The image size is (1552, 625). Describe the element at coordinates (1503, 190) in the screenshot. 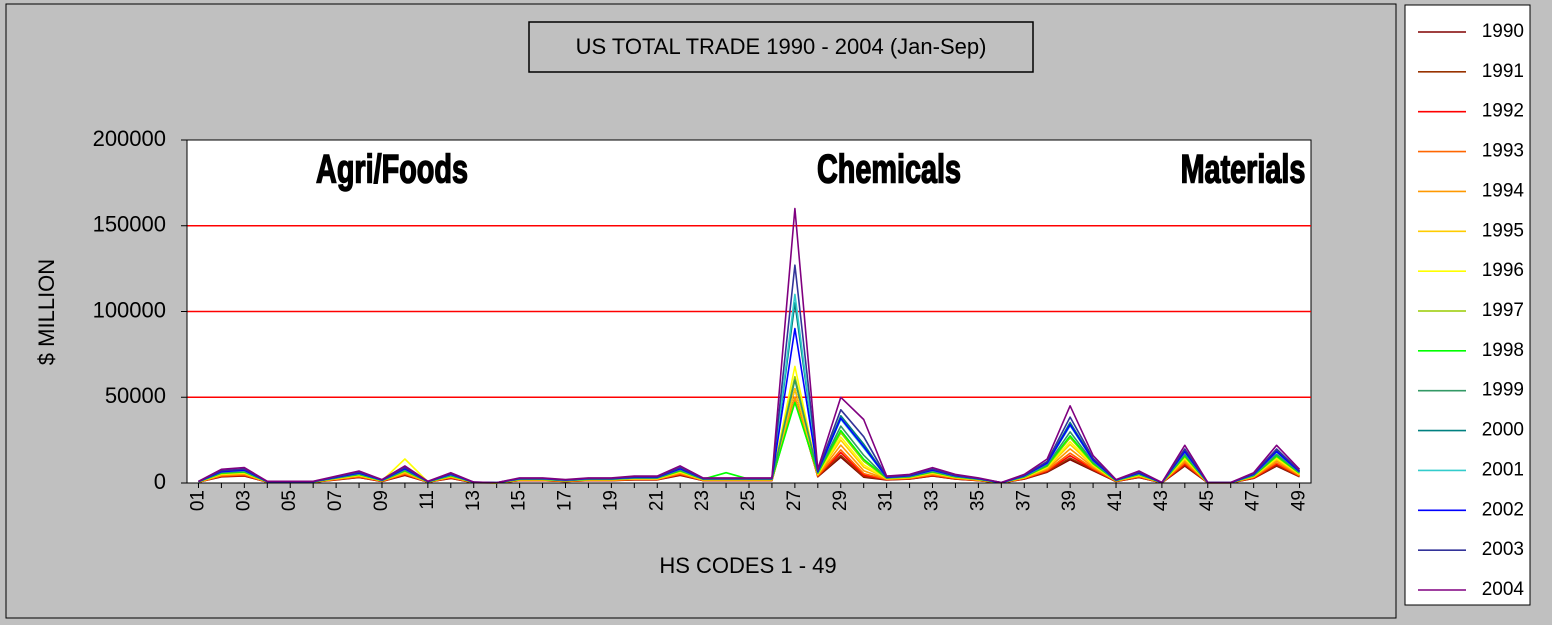

I see `legend-label: 1994` at that location.